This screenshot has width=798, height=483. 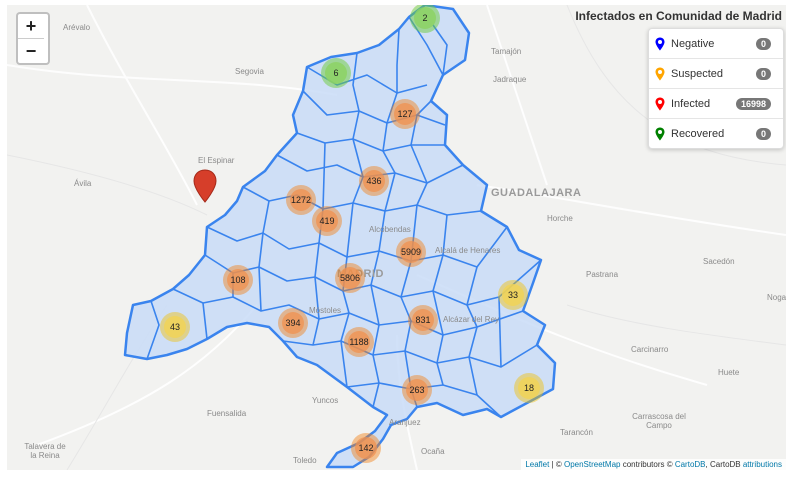 I want to click on zoom-control: + −, so click(x=33, y=38).